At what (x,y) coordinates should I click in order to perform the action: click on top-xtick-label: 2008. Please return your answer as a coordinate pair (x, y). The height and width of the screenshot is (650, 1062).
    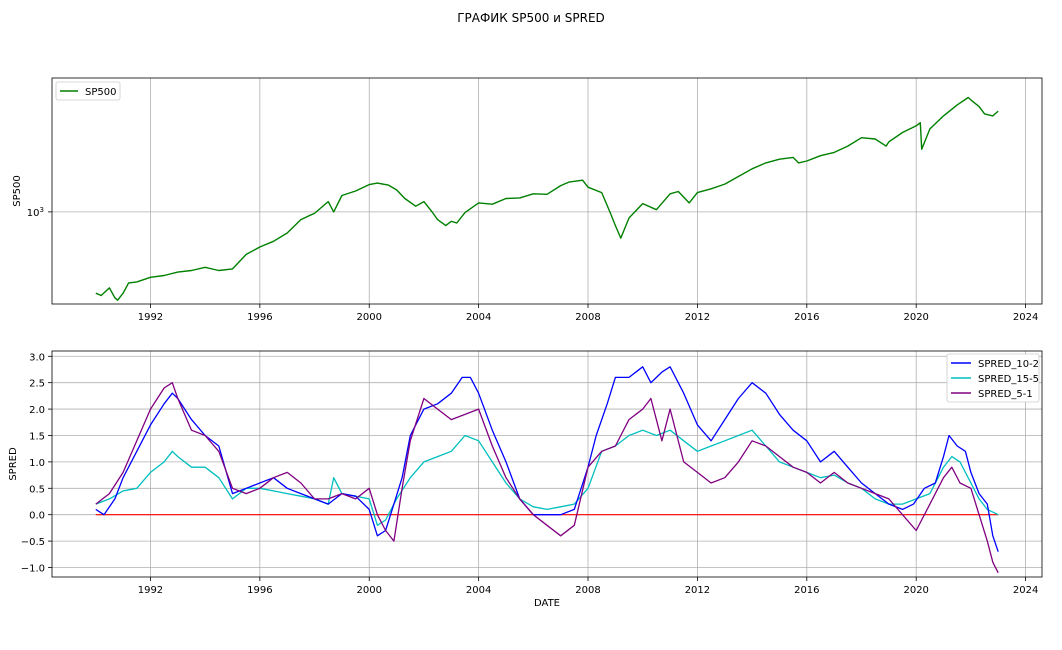
    Looking at the image, I should click on (587, 317).